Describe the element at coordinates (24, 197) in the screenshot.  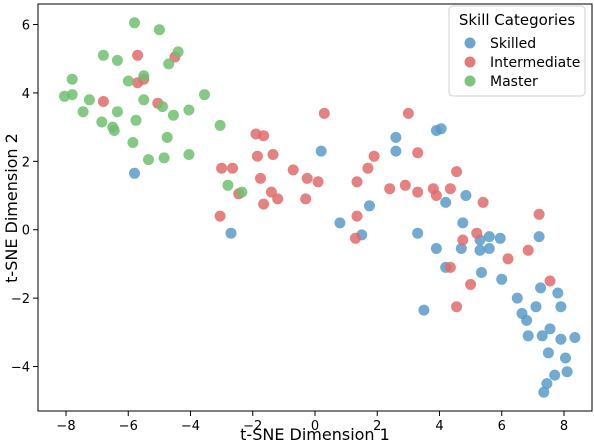
I see `y-axis-ticks: −4 −2 0 2 4 6` at that location.